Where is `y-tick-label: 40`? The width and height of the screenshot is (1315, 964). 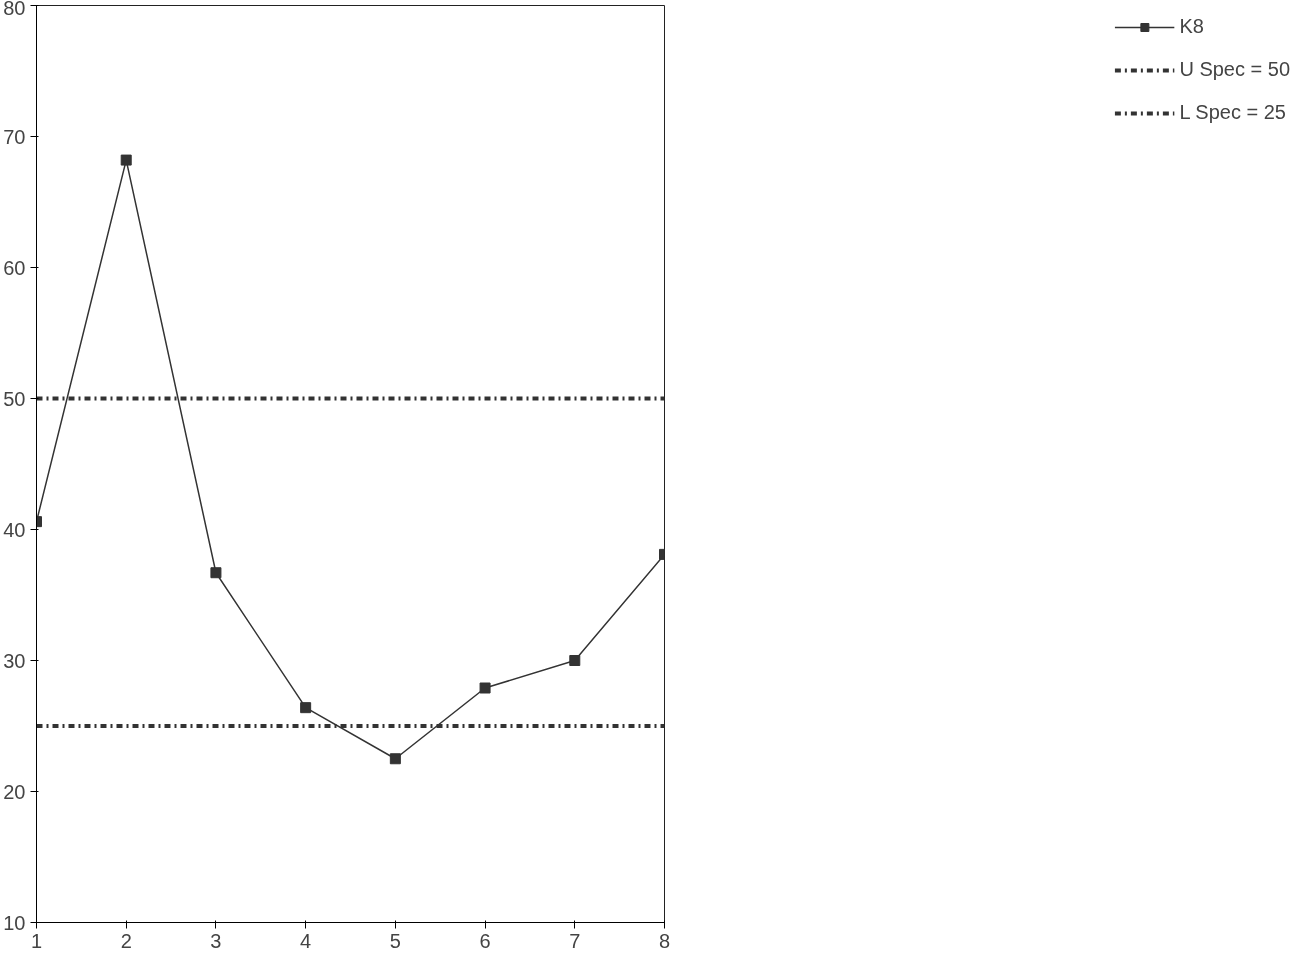 y-tick-label: 40 is located at coordinates (14, 529).